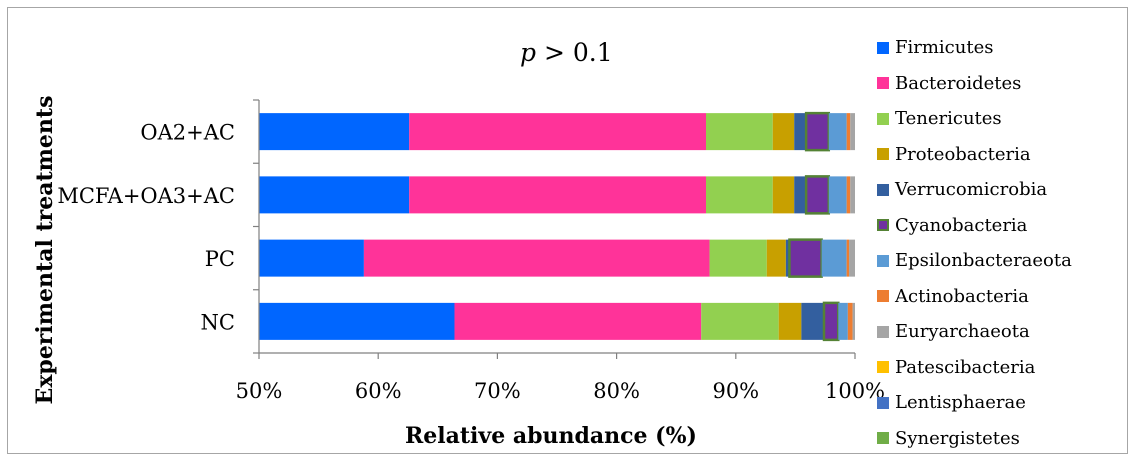  What do you see at coordinates (961, 225) in the screenshot?
I see `legend-label: Cyanobacteria` at bounding box center [961, 225].